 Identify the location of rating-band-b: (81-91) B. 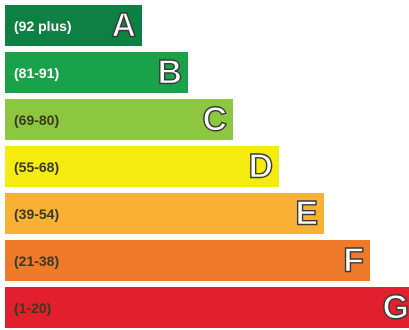
(96, 72).